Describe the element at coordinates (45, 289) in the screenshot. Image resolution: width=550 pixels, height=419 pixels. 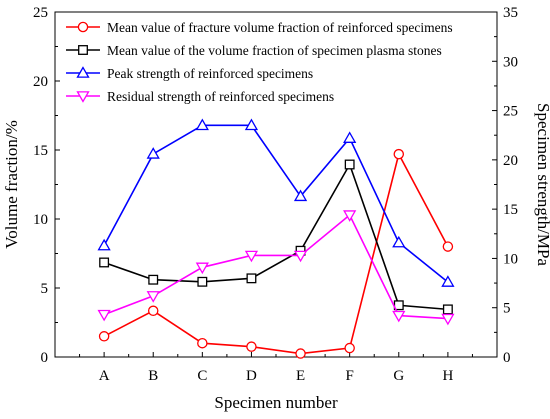
I see `left-y-tick-label: 5` at that location.